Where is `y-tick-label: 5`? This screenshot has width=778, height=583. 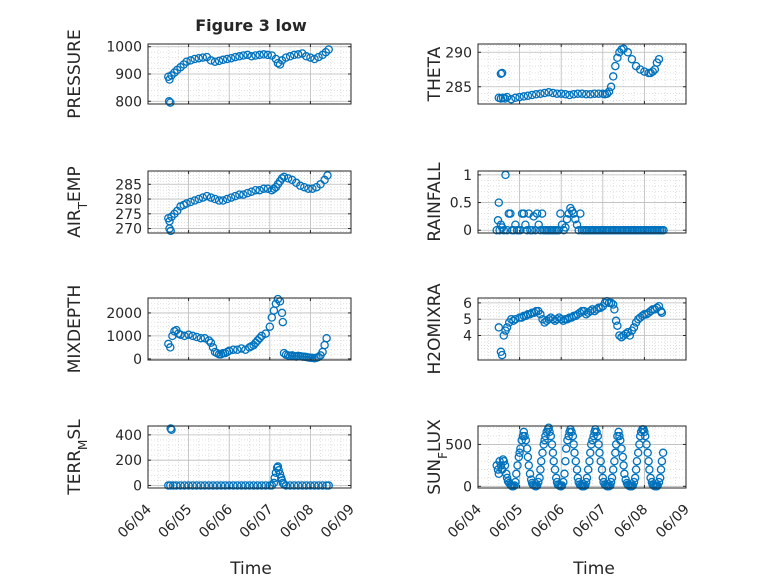
y-tick-label: 5 is located at coordinates (467, 320).